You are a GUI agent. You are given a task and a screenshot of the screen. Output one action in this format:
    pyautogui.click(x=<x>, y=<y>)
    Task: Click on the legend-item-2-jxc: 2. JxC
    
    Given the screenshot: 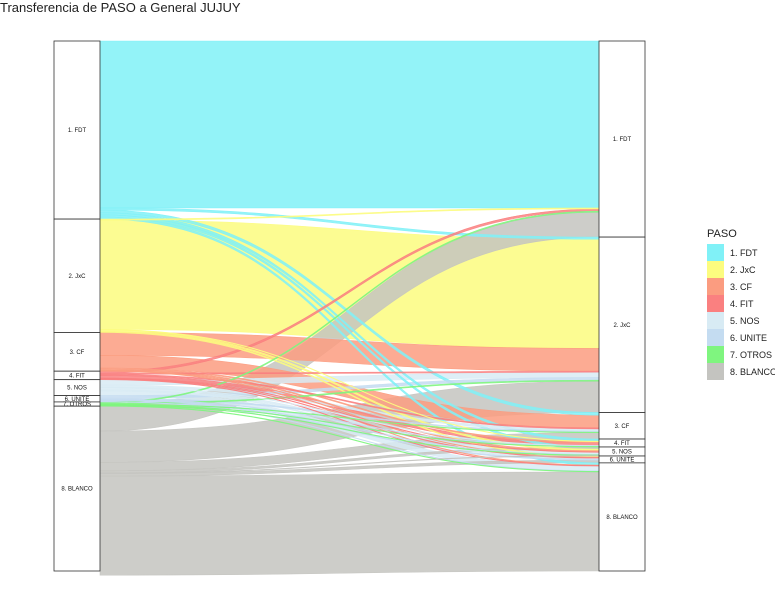 What is the action you would take?
    pyautogui.click(x=741, y=269)
    